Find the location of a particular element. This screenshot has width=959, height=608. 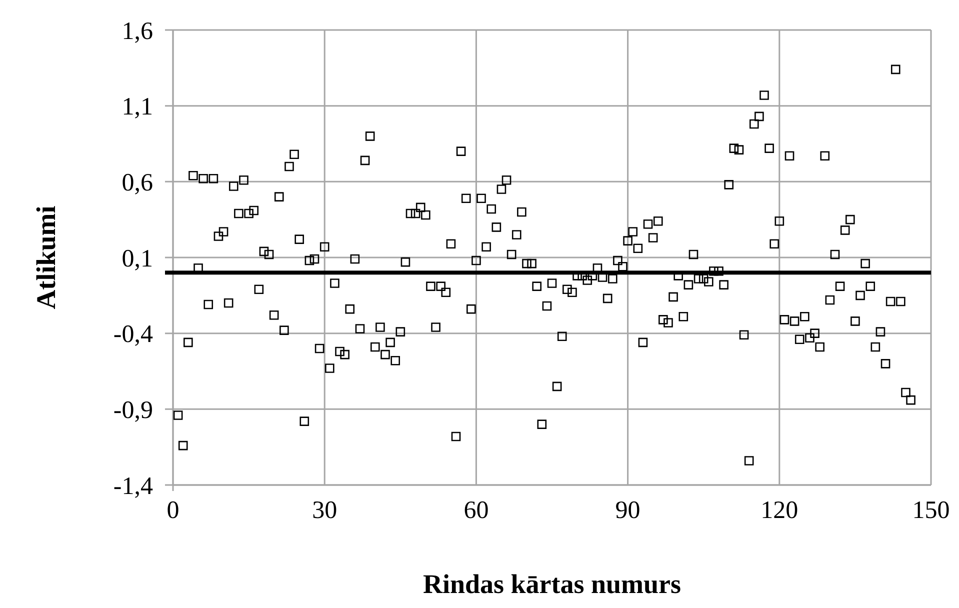

x-tick-label: 30 is located at coordinates (325, 510).